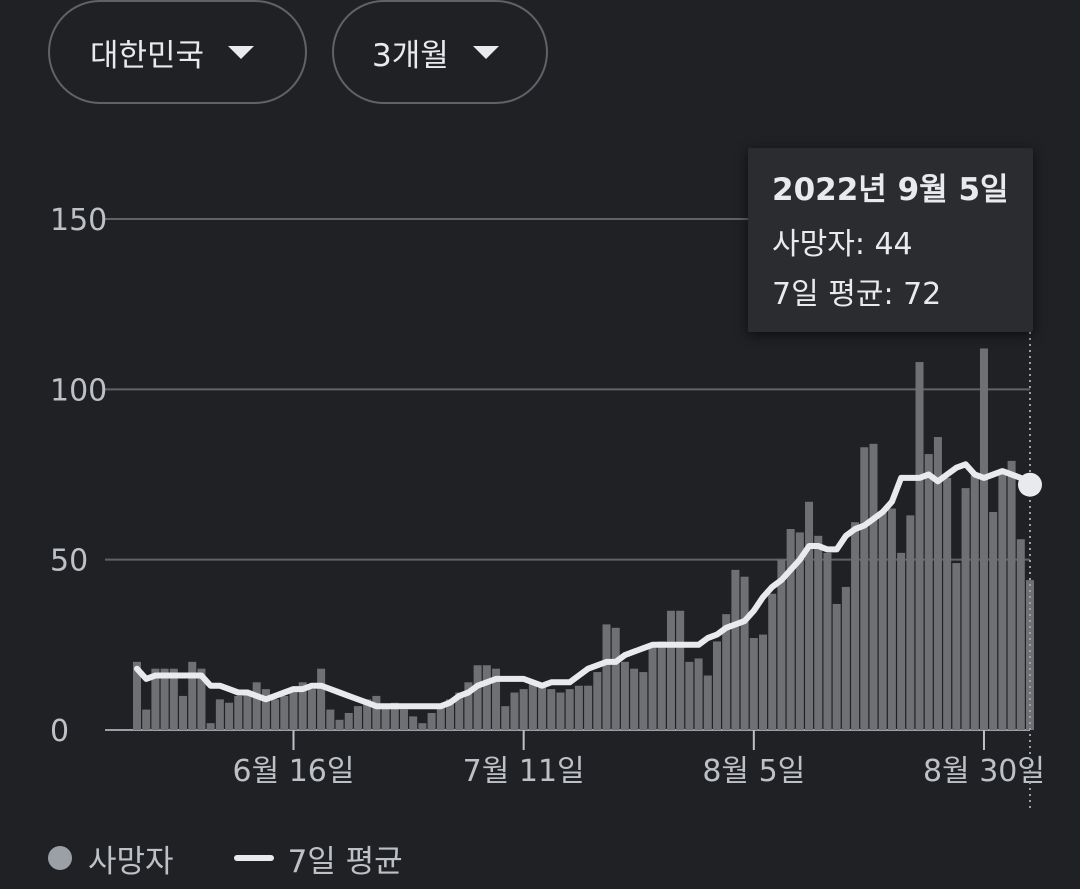  Describe the element at coordinates (59, 731) in the screenshot. I see `y-tick-label: 0` at that location.